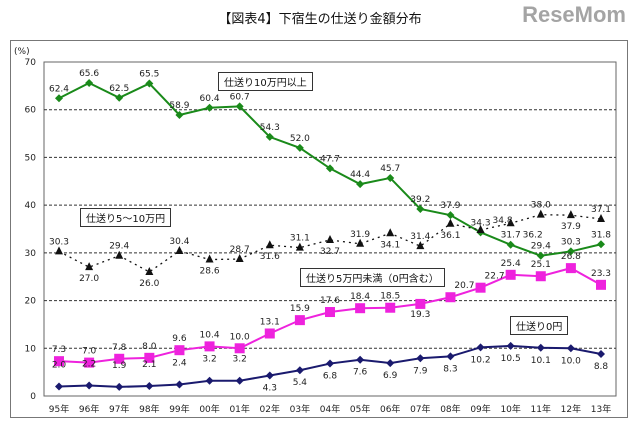  Describe the element at coordinates (372, 277) in the screenshot. I see `legend-callout-under-5man: 仕送り5万円未満（0円含む）` at that location.